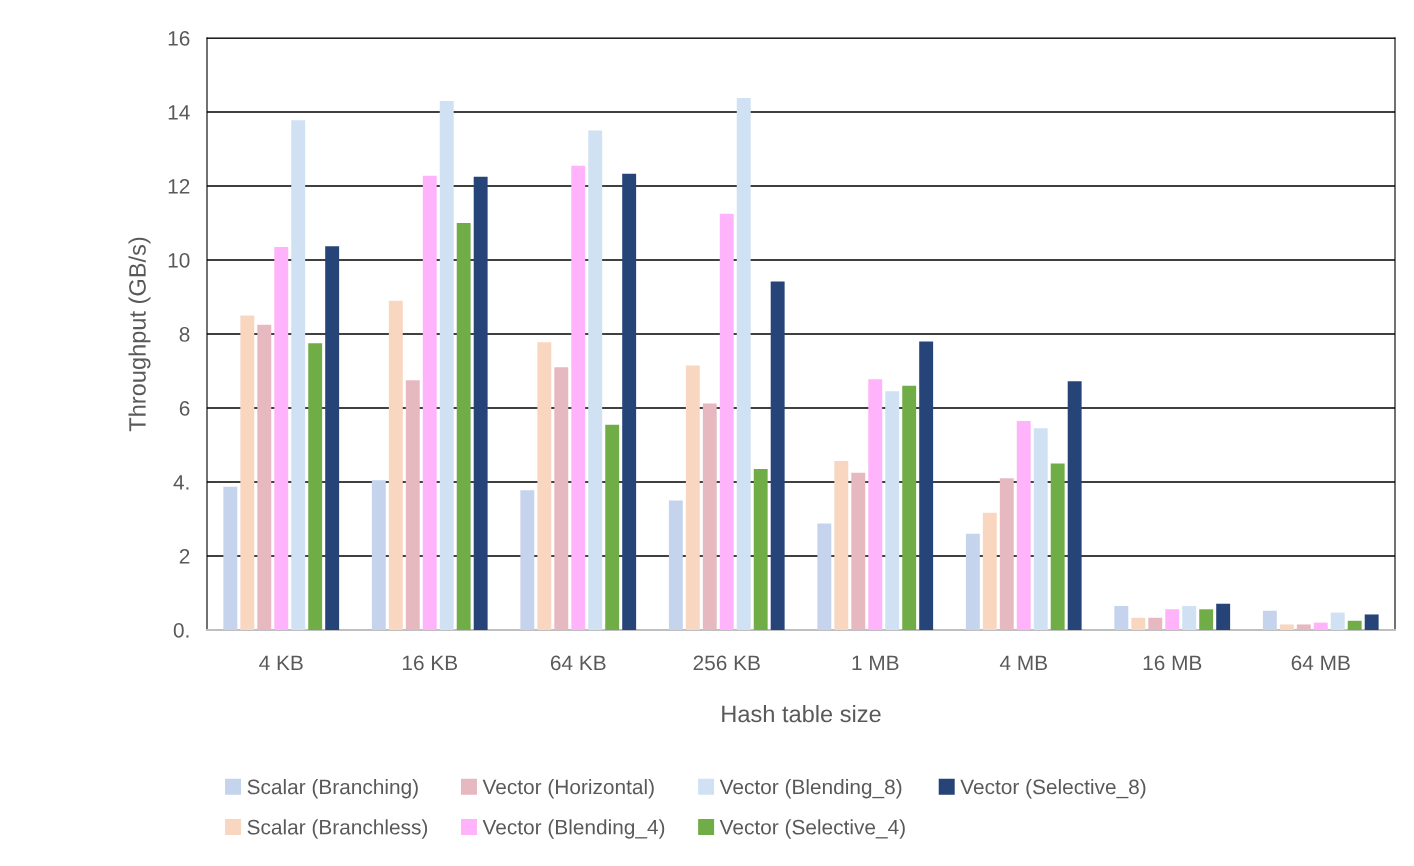  Describe the element at coordinates (1320, 663) in the screenshot. I see `x-tick-label: 64 MB` at that location.